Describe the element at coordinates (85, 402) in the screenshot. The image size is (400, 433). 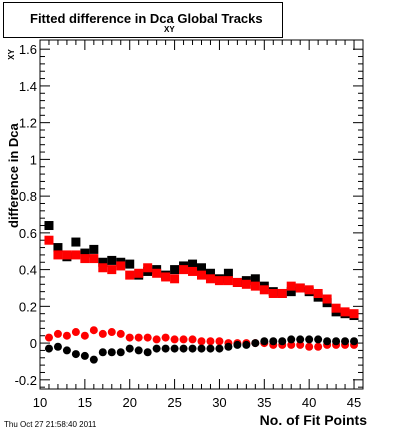
I see `x-tick-label: 15` at that location.